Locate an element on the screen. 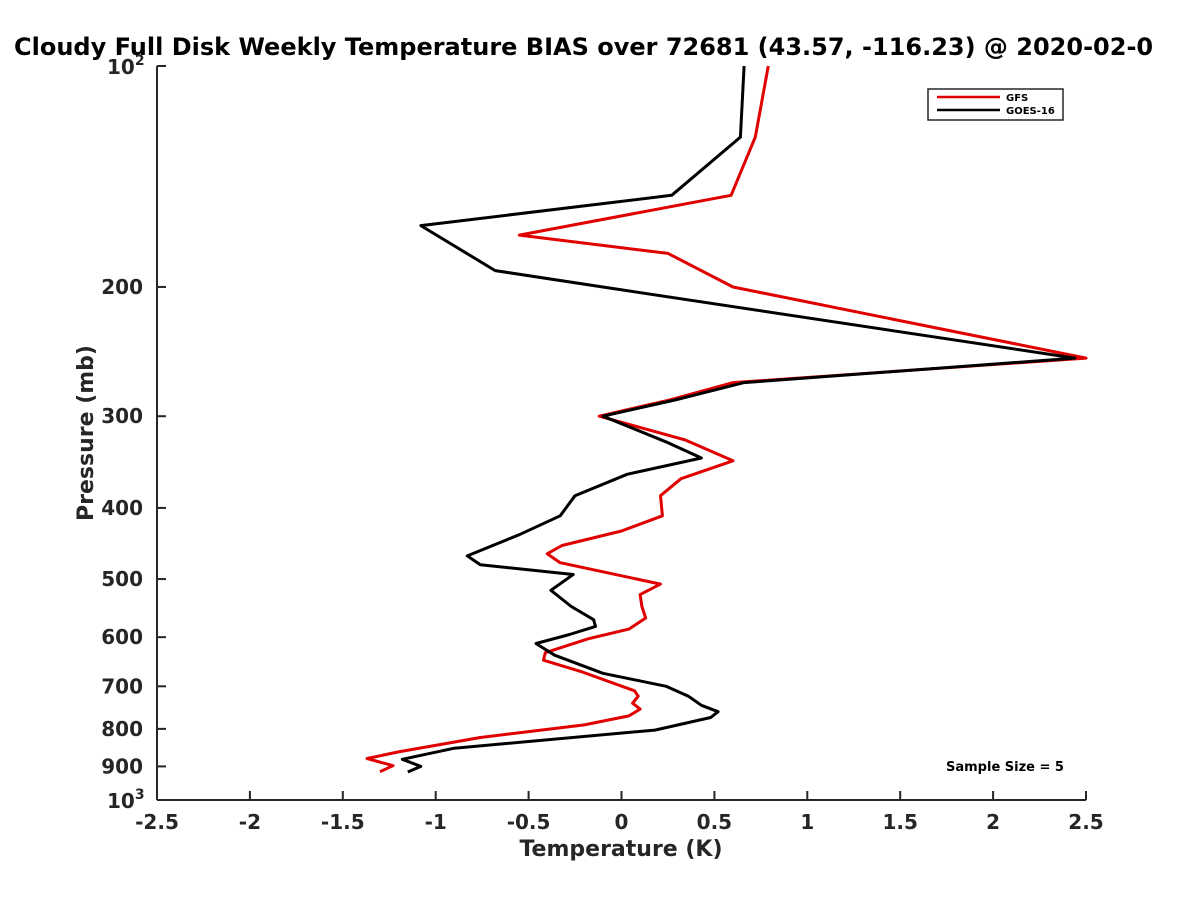  y-tick-label: 800 is located at coordinates (122, 729).